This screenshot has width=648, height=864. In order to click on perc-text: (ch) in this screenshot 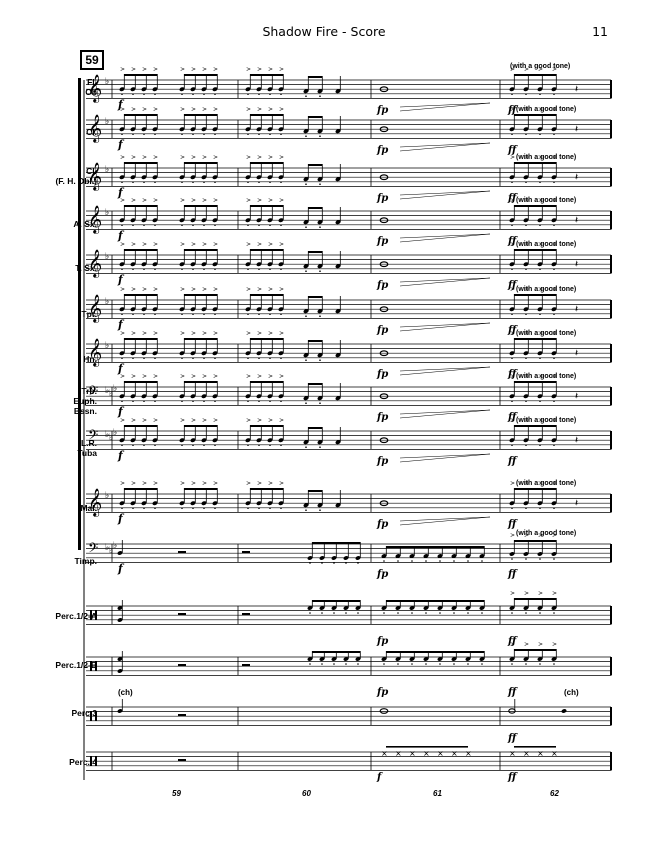, I will do `click(125, 692)`.